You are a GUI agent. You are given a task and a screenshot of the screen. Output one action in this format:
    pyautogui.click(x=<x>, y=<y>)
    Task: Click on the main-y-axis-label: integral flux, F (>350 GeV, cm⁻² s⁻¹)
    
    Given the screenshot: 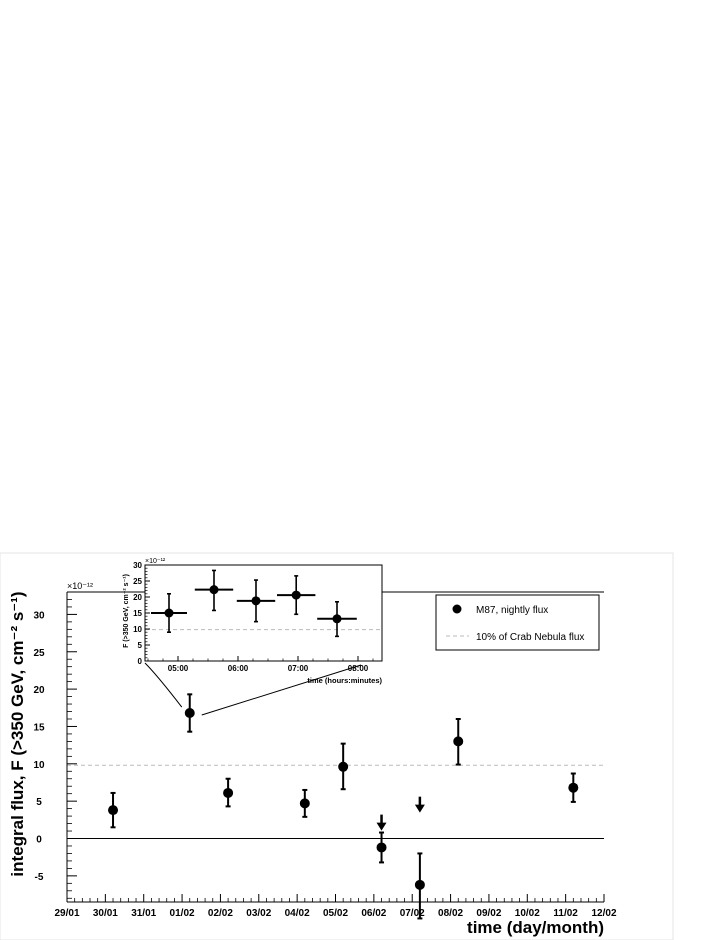 What is the action you would take?
    pyautogui.click(x=17, y=733)
    